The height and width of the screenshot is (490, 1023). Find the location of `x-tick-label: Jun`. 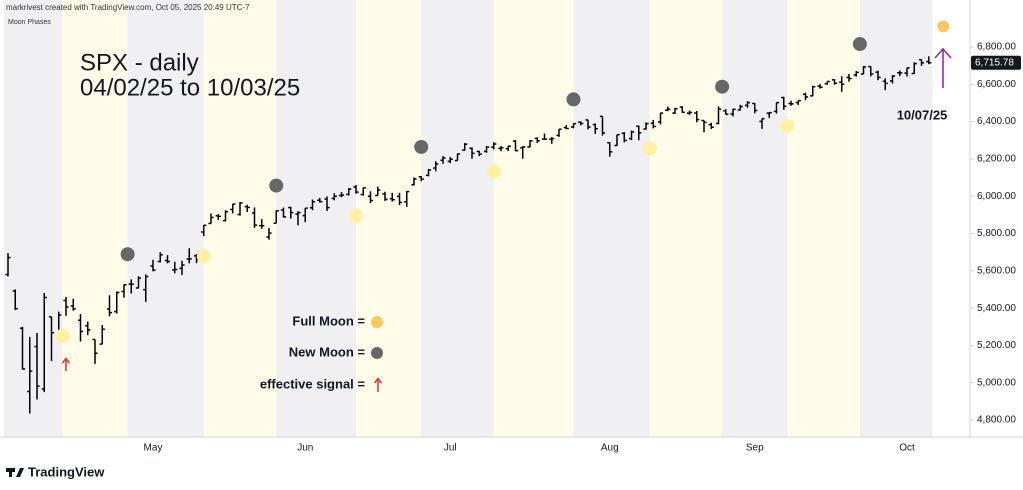

x-tick-label: Jun is located at coordinates (305, 448).